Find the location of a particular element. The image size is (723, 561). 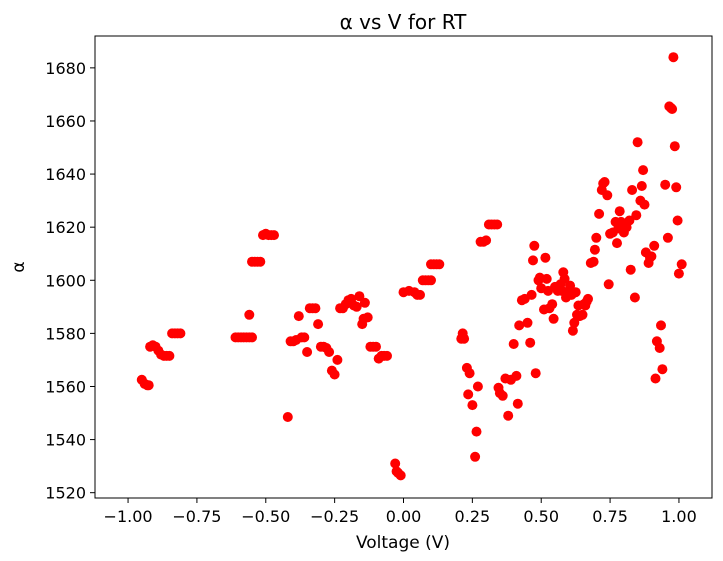

x-tick-label: 0.25 is located at coordinates (473, 516).